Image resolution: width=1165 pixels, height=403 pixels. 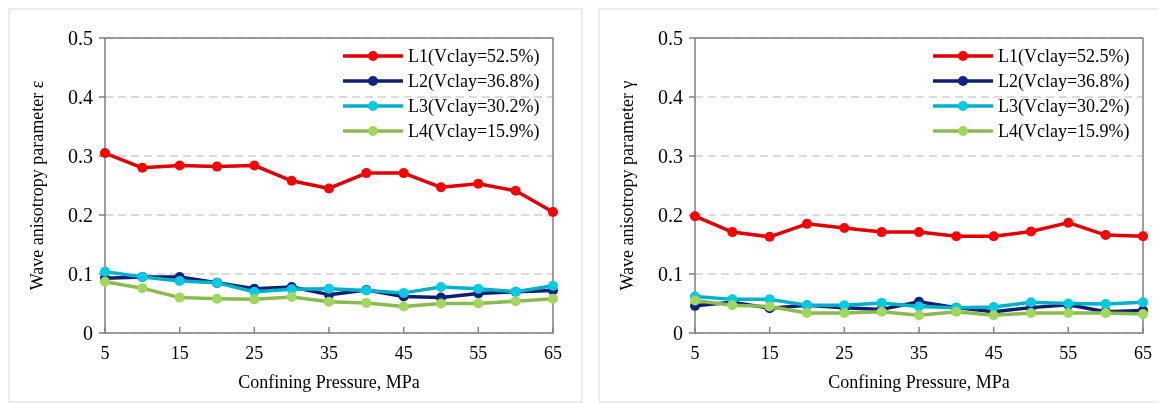 What do you see at coordinates (627, 185) in the screenshot?
I see `y-axis-title: Wave anisotropy parameter γ` at bounding box center [627, 185].